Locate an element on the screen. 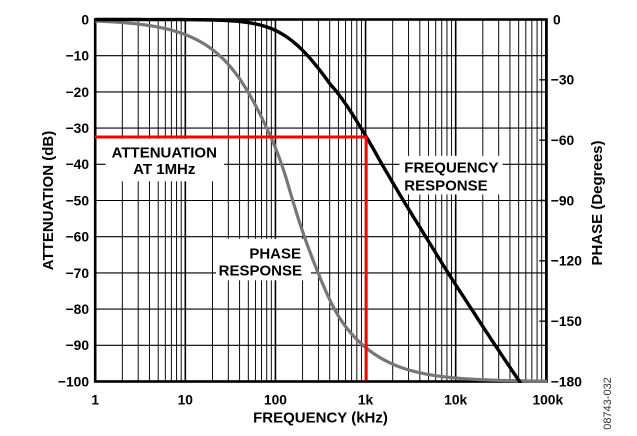 The height and width of the screenshot is (436, 637). svg-text: 100 is located at coordinates (275, 399).